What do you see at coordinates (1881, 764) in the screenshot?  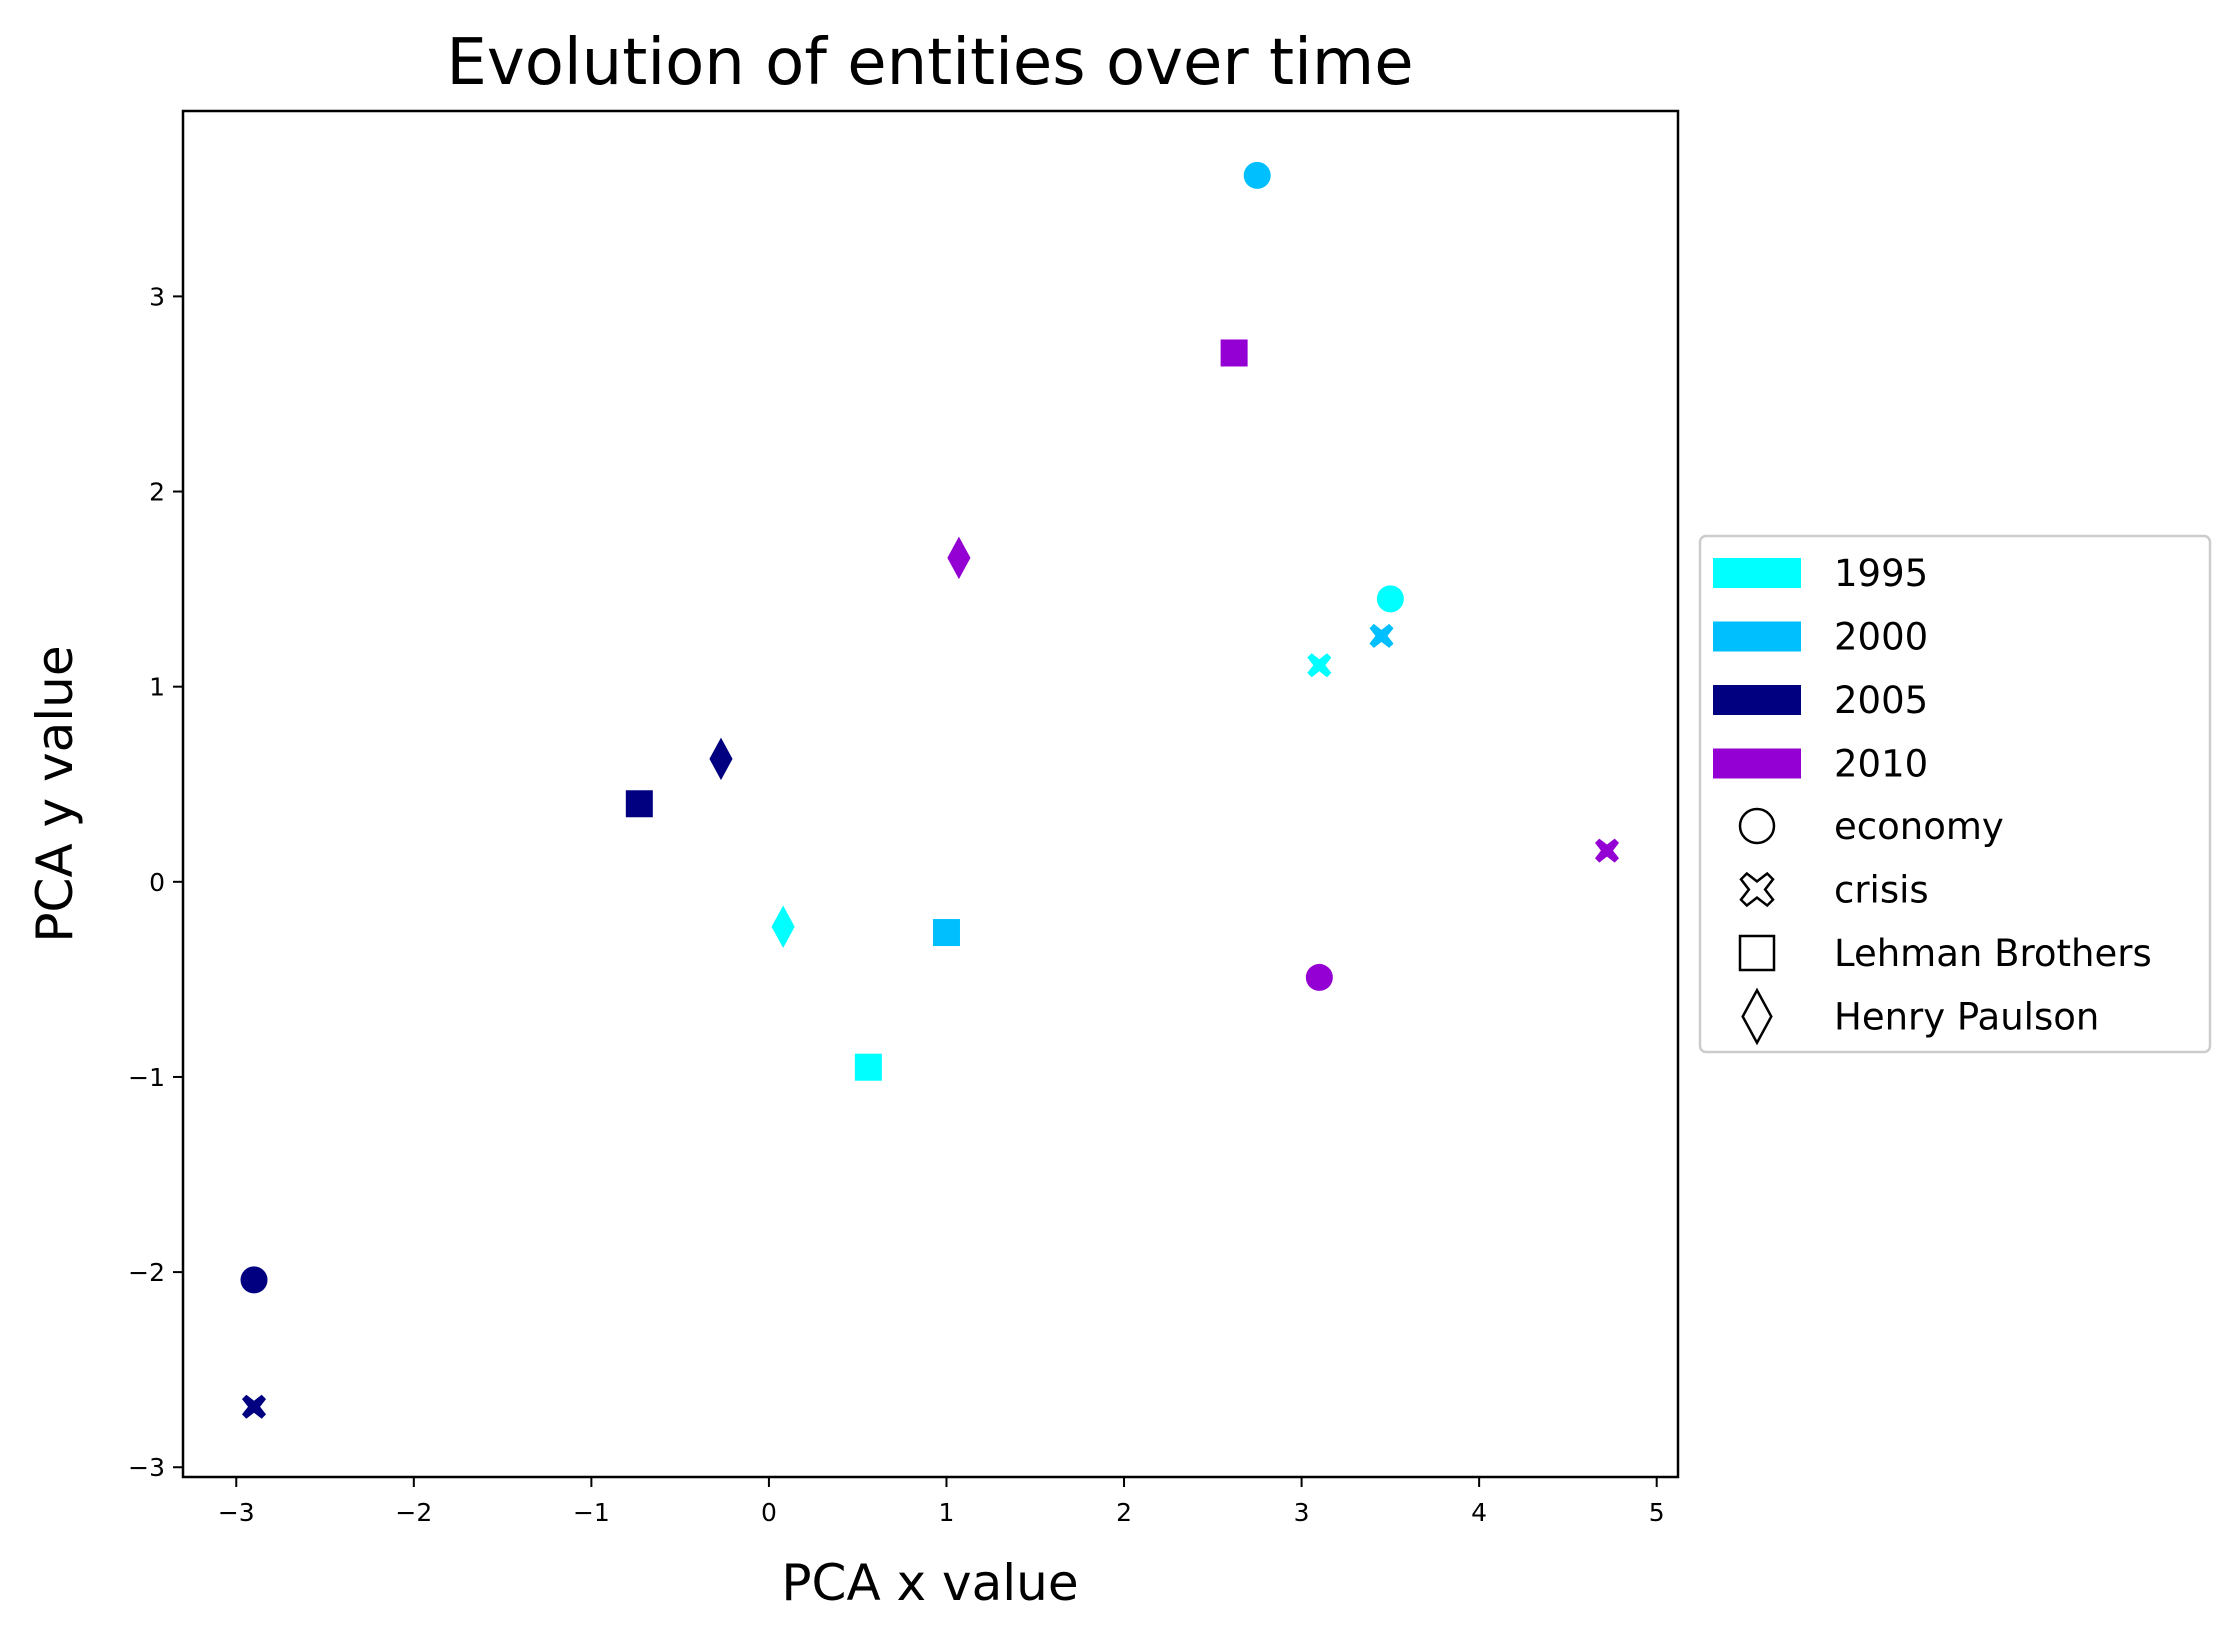 I see `legend-label-2010: 2010` at bounding box center [1881, 764].